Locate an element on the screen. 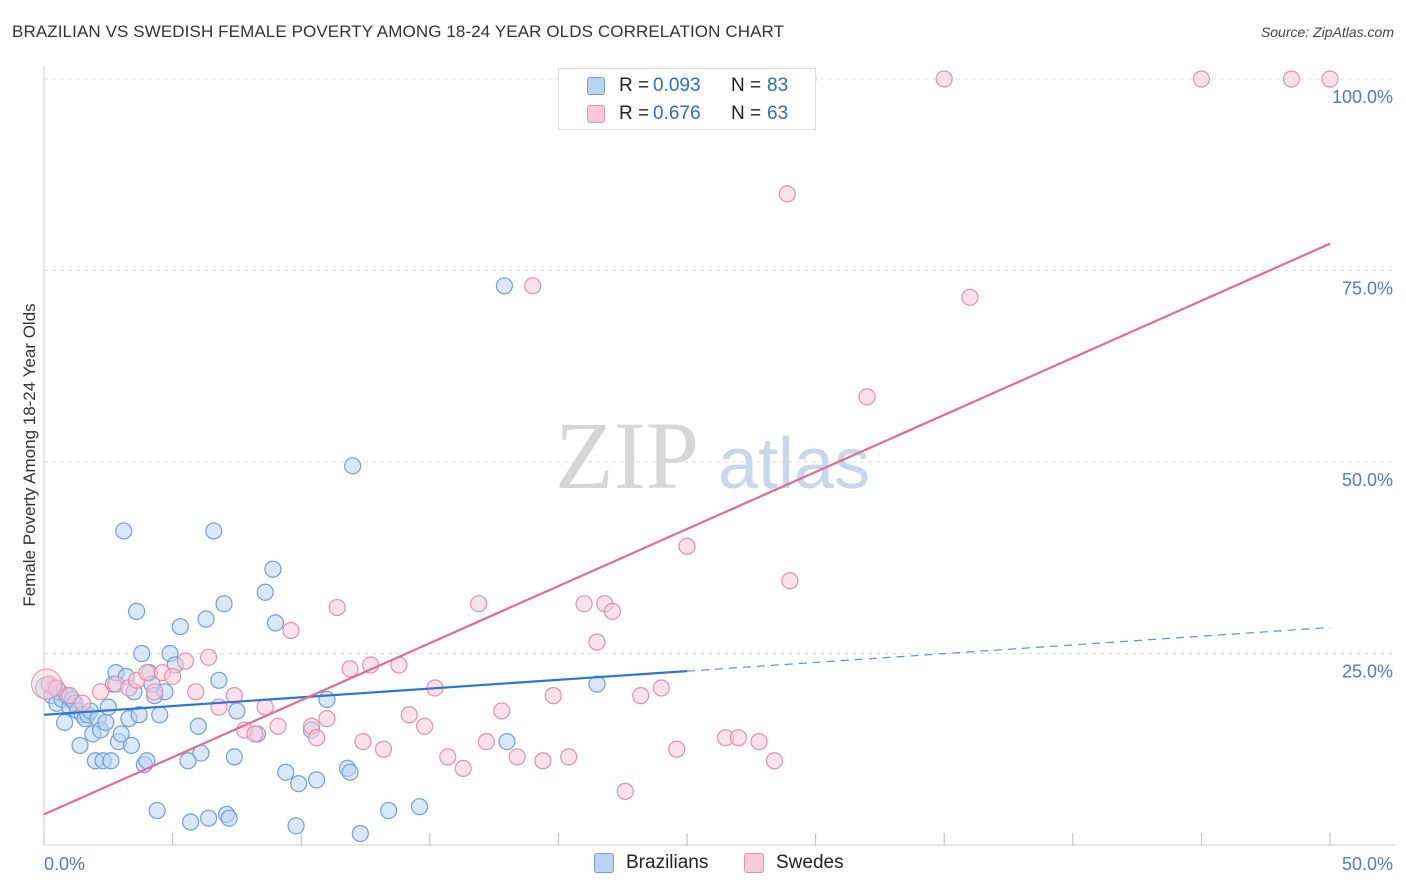 The image size is (1406, 892). r-value: 0.093 is located at coordinates (677, 85).